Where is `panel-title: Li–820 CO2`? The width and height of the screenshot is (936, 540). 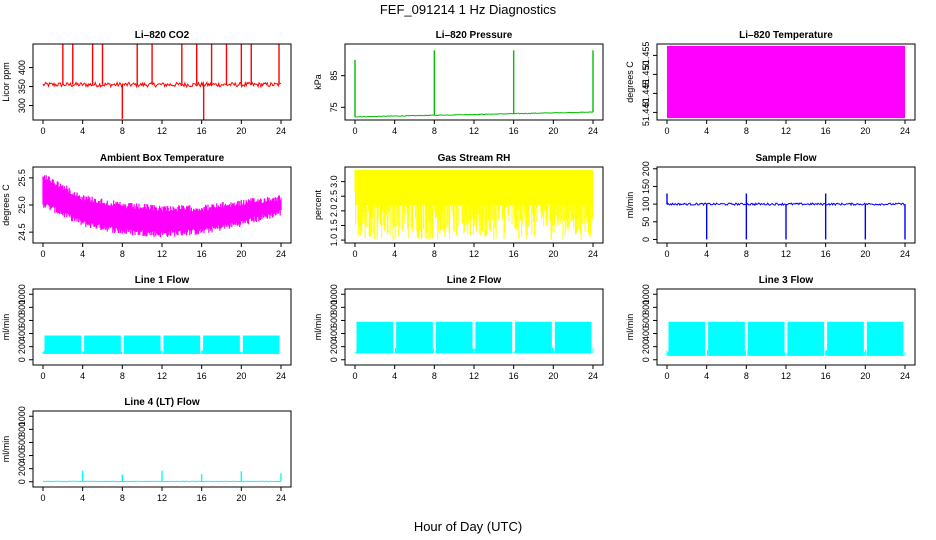
panel-title: Li–820 CO2 is located at coordinates (162, 35).